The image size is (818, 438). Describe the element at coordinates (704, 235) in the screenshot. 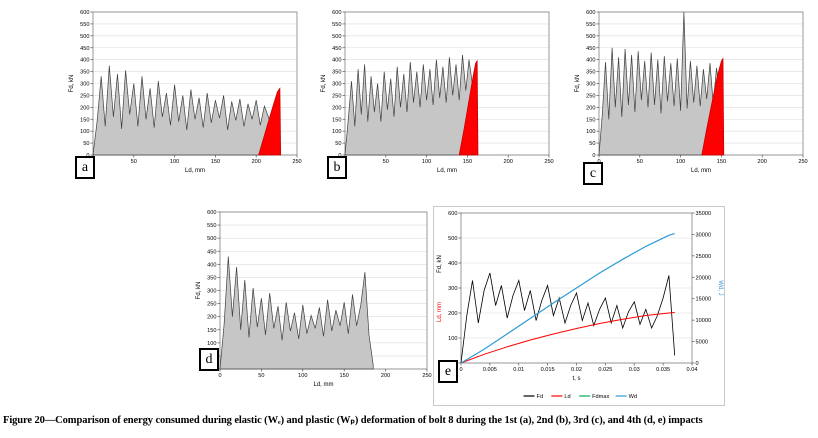

I see `svg-text: 30000` at that location.